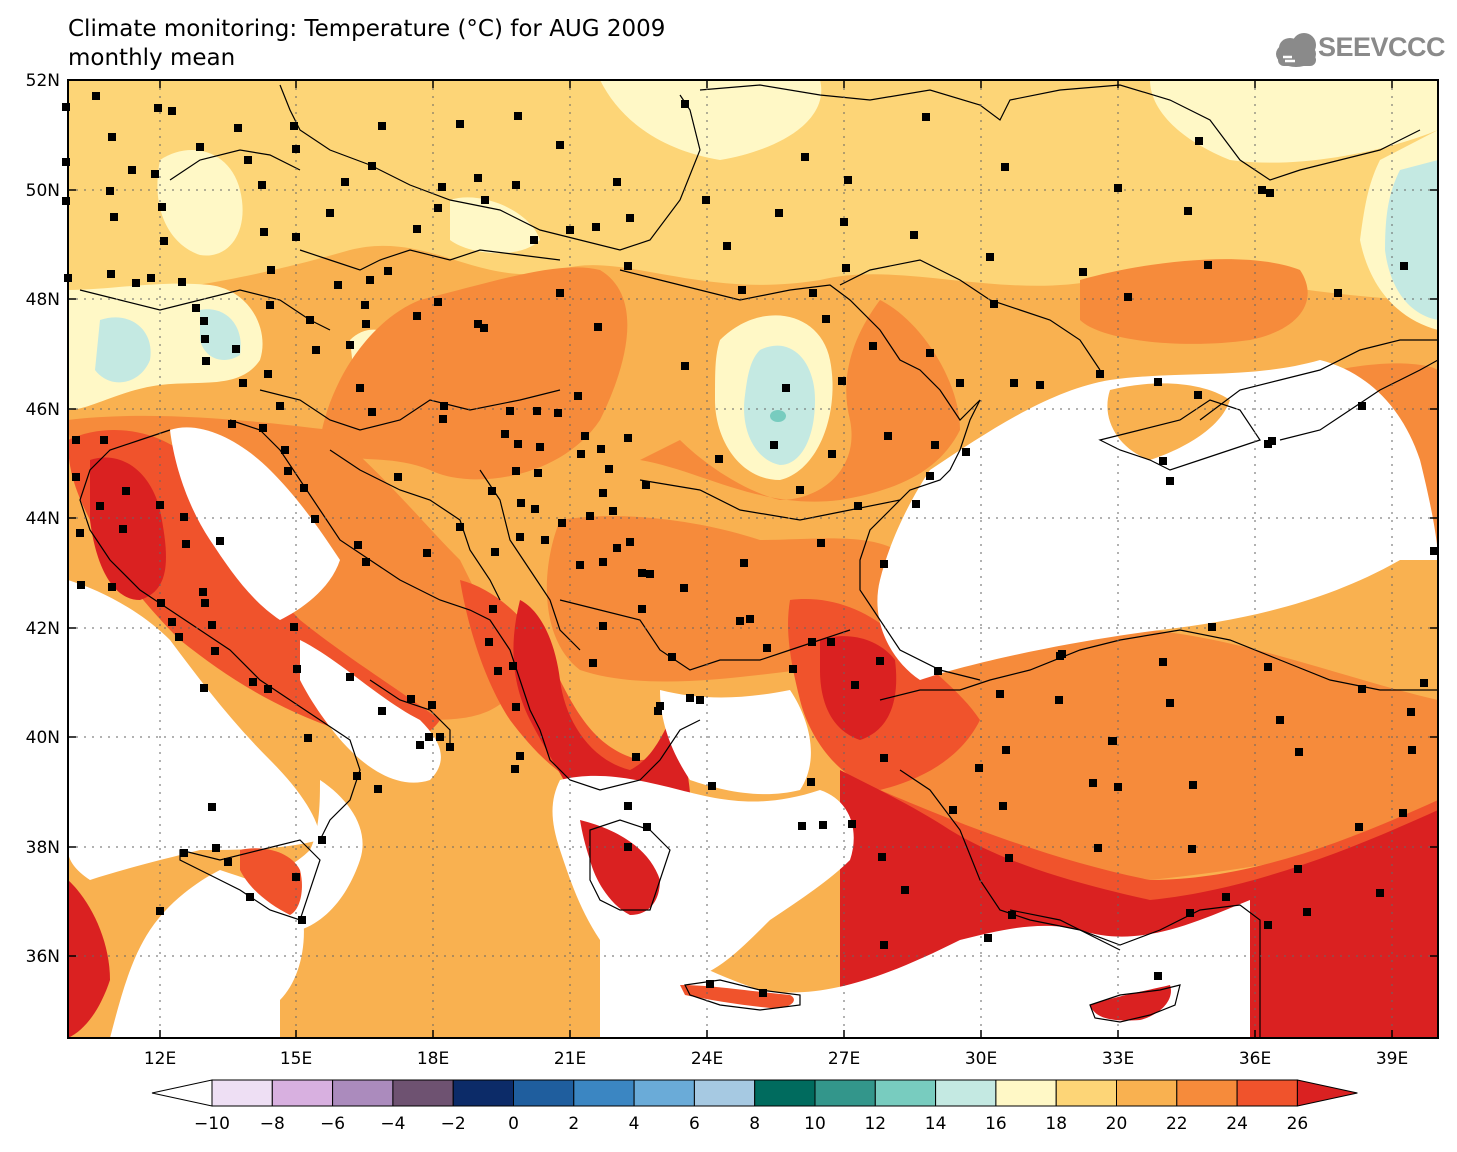 Image resolution: width=1457 pixels, height=1152 pixels. Describe the element at coordinates (152, 58) in the screenshot. I see `map-subtitle: monthly mean` at that location.